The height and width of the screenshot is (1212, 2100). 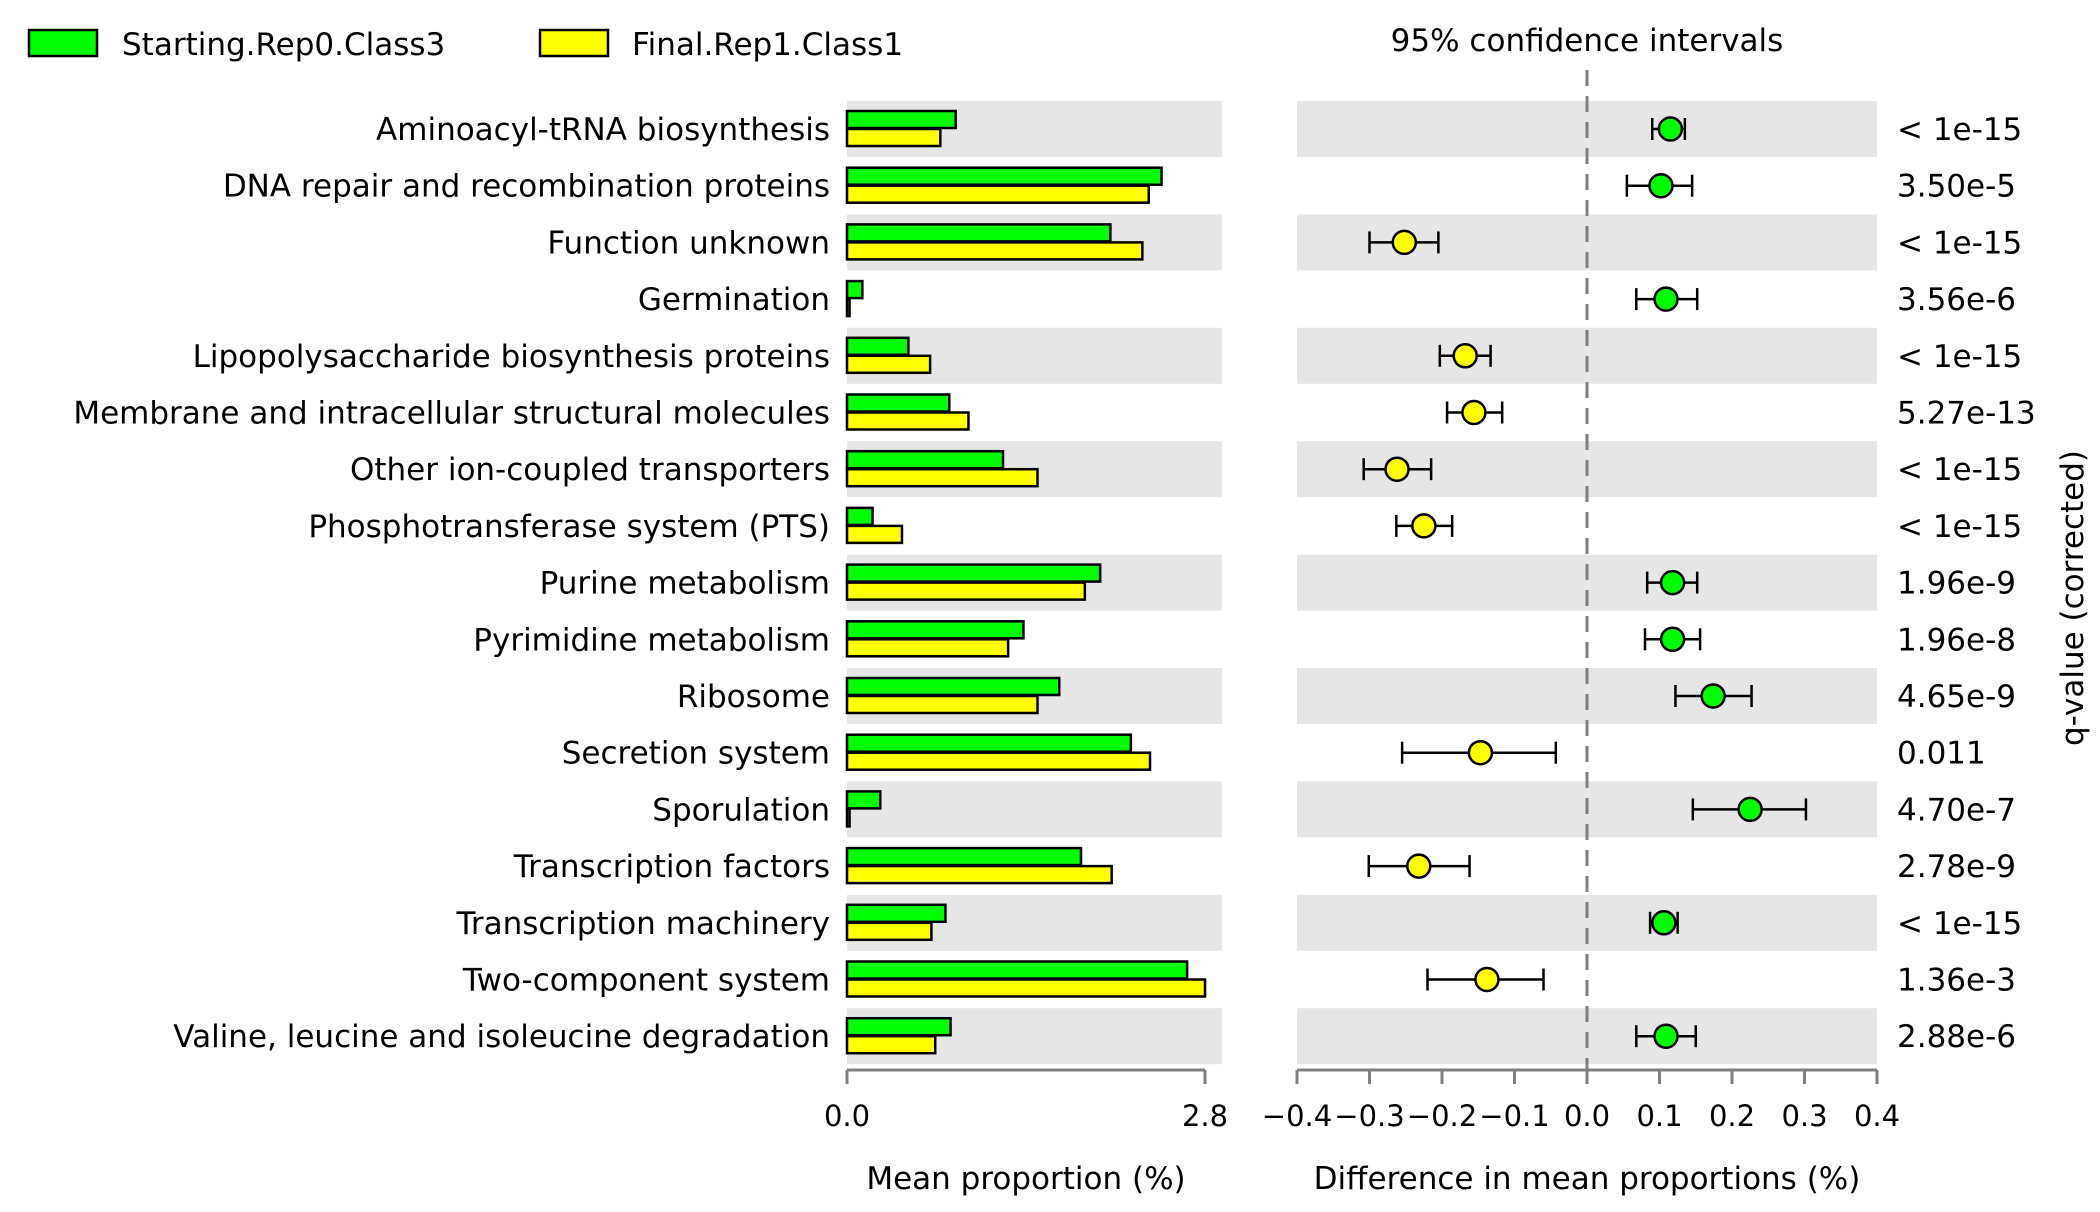 What do you see at coordinates (1025, 1179) in the screenshot?
I see `bar-axis-title: Mean proportion (%)` at bounding box center [1025, 1179].